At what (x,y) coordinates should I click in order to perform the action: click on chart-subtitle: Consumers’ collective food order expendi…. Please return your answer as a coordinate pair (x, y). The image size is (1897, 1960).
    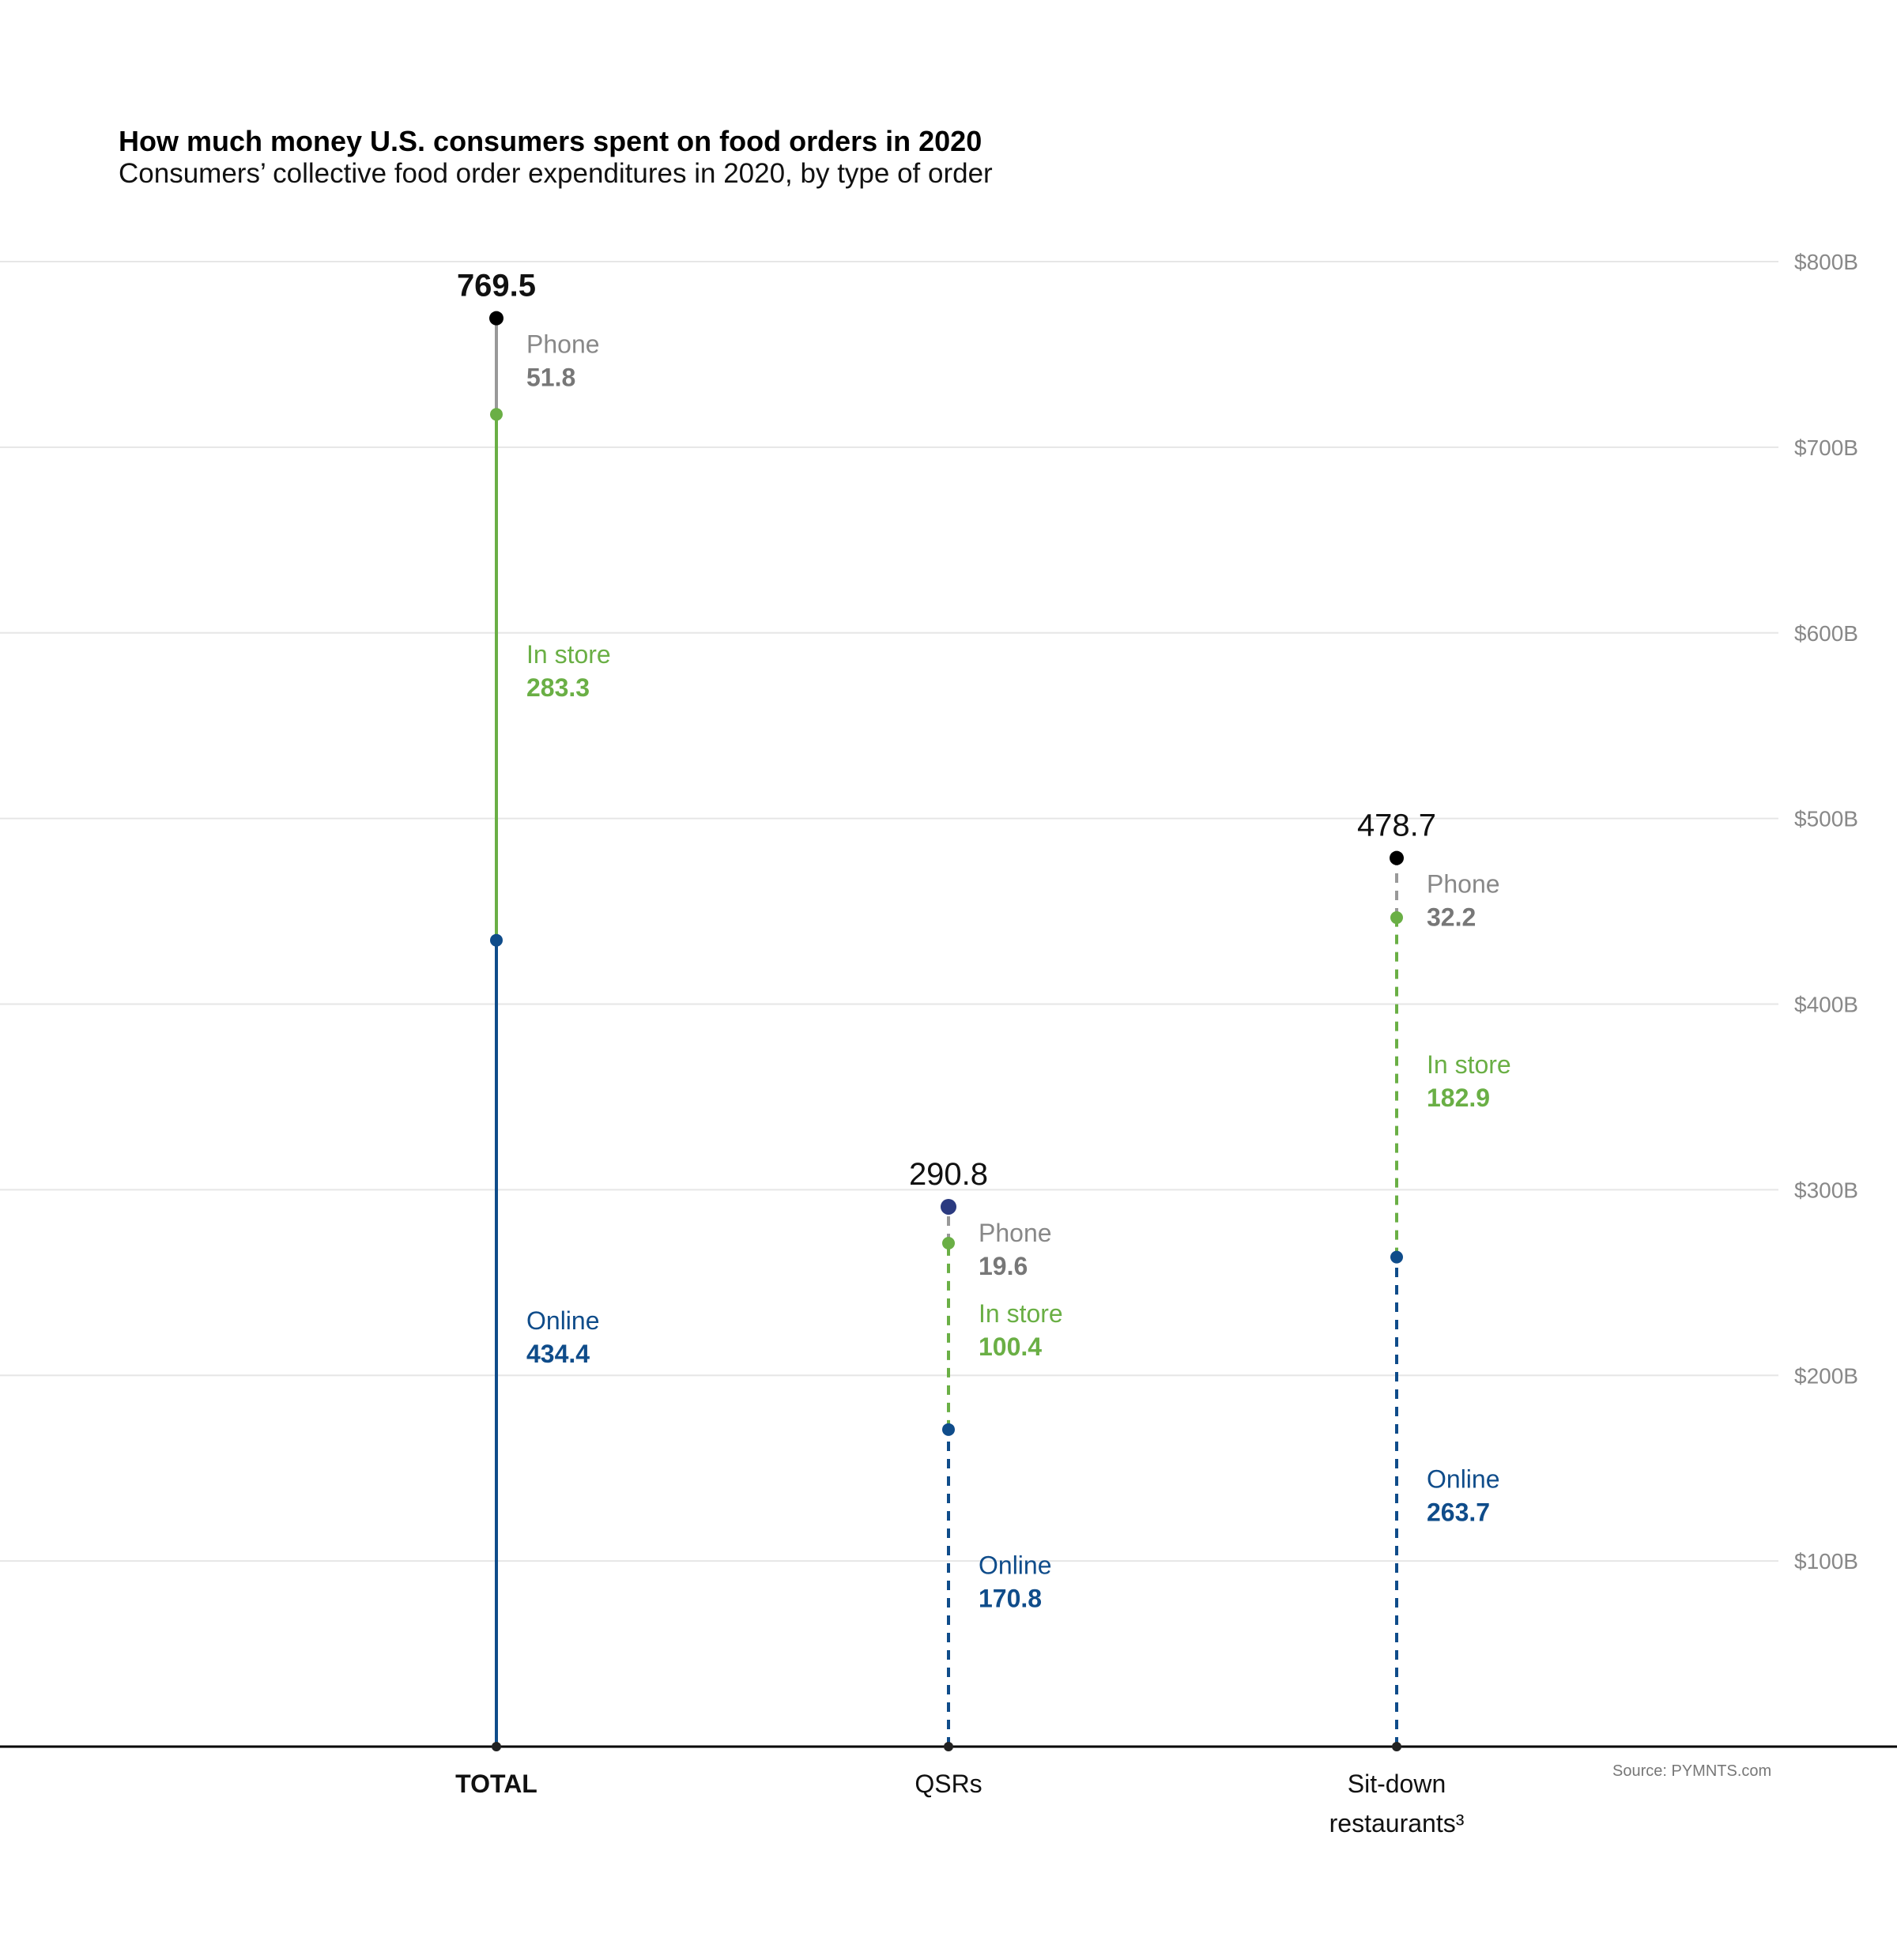
    Looking at the image, I should click on (556, 173).